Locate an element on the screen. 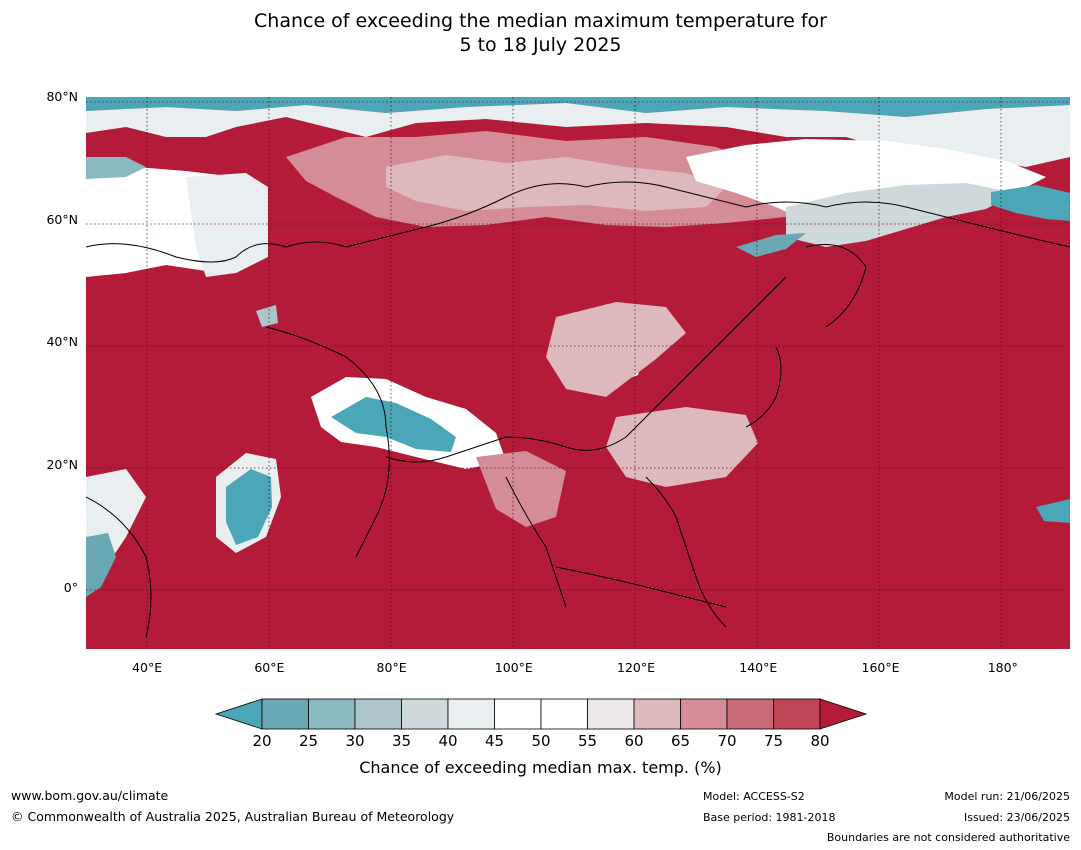 This screenshot has width=1081, height=850. colorbar is located at coordinates (541, 714).